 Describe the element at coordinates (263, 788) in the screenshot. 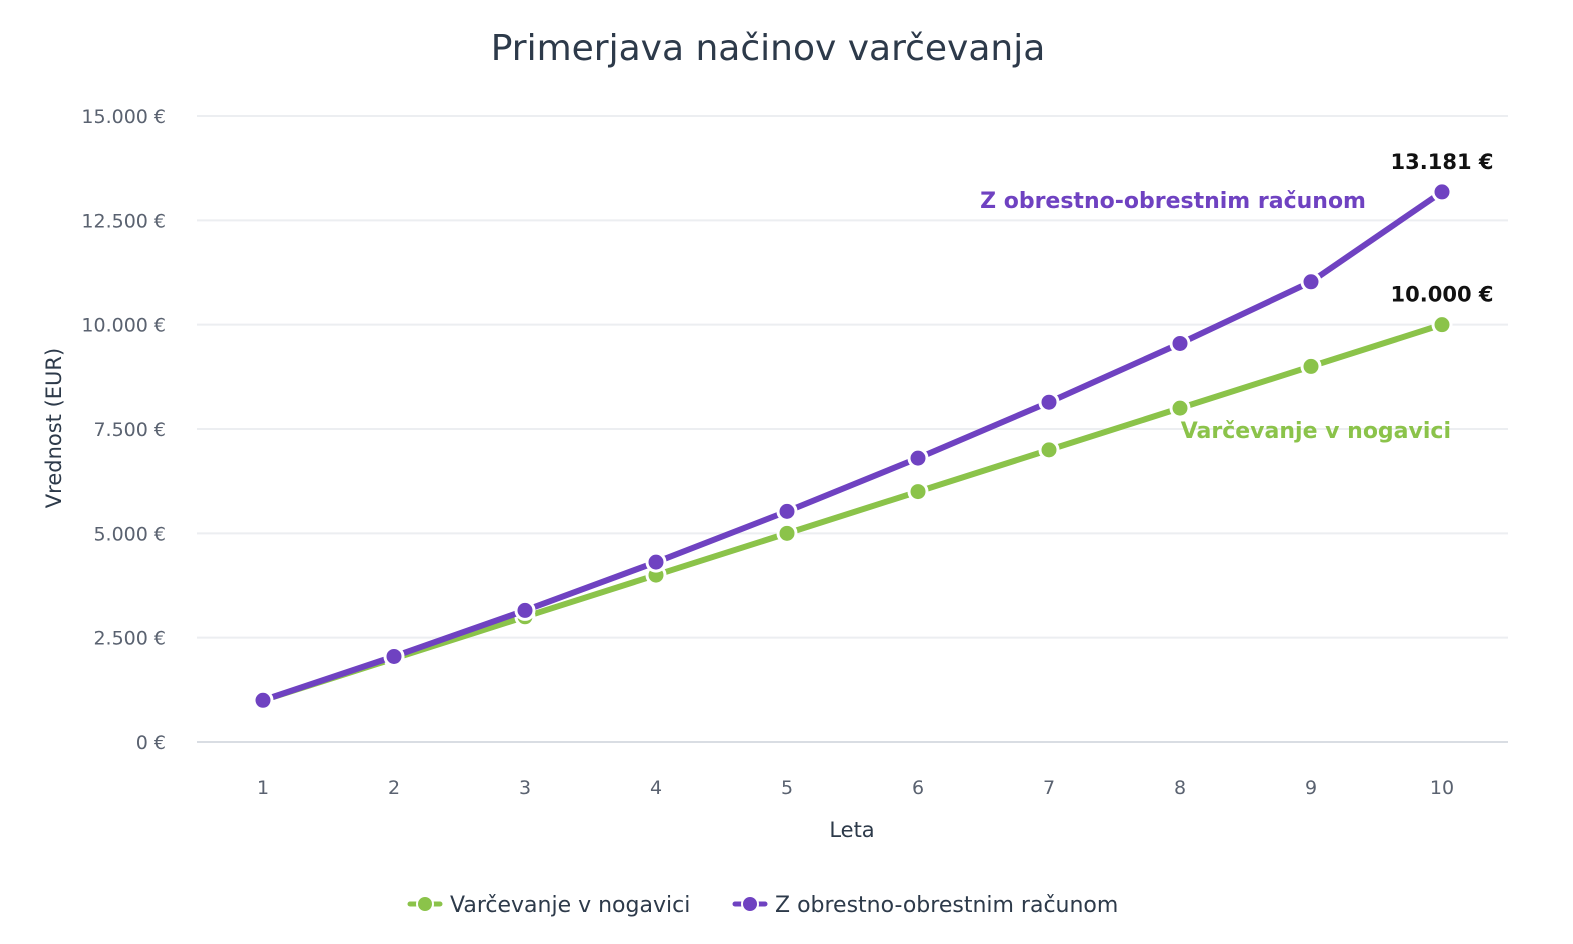

I see `x-tick-label: 1` at that location.